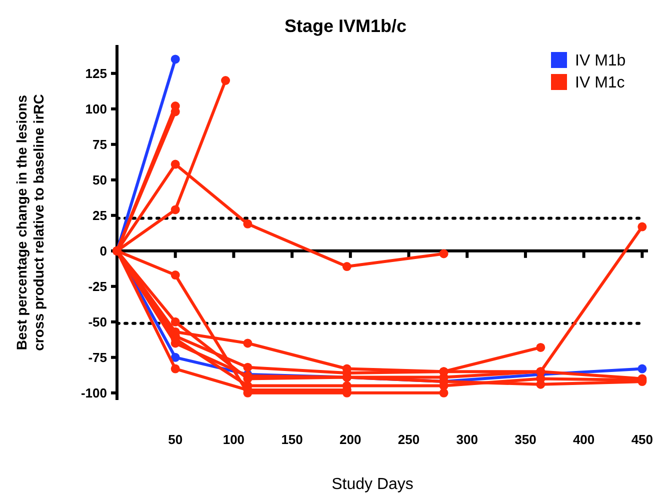 The image size is (661, 497). Describe the element at coordinates (103, 250) in the screenshot. I see `y-tick-label: 0` at that location.